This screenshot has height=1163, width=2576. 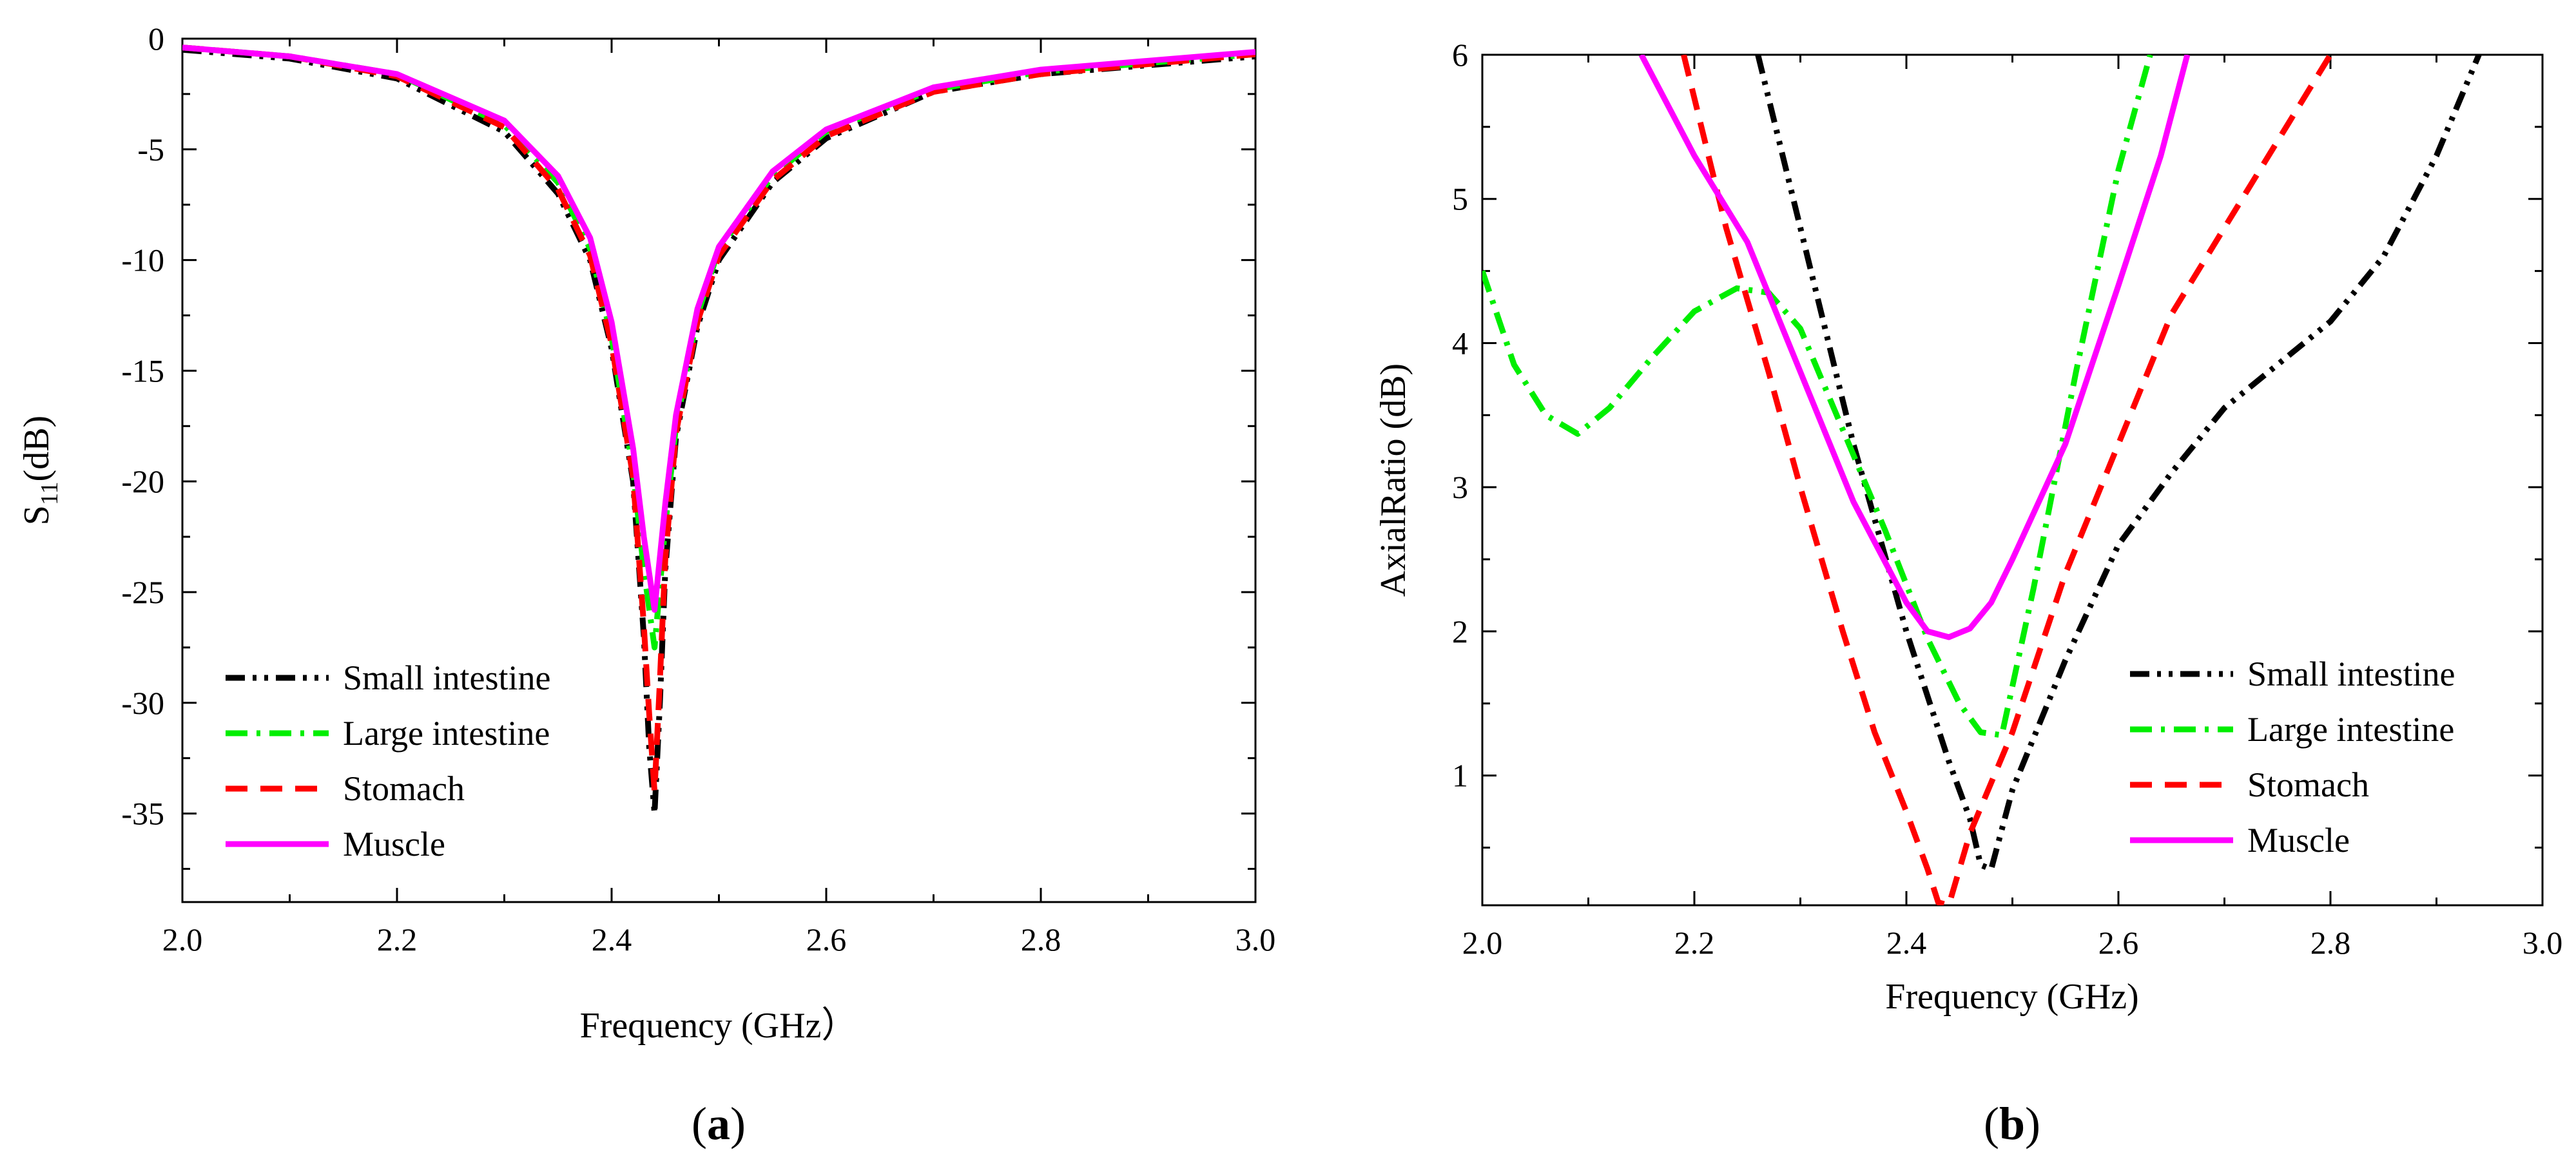 What do you see at coordinates (1460, 631) in the screenshot?
I see `panel-b-y-tick-label-1: 2` at bounding box center [1460, 631].